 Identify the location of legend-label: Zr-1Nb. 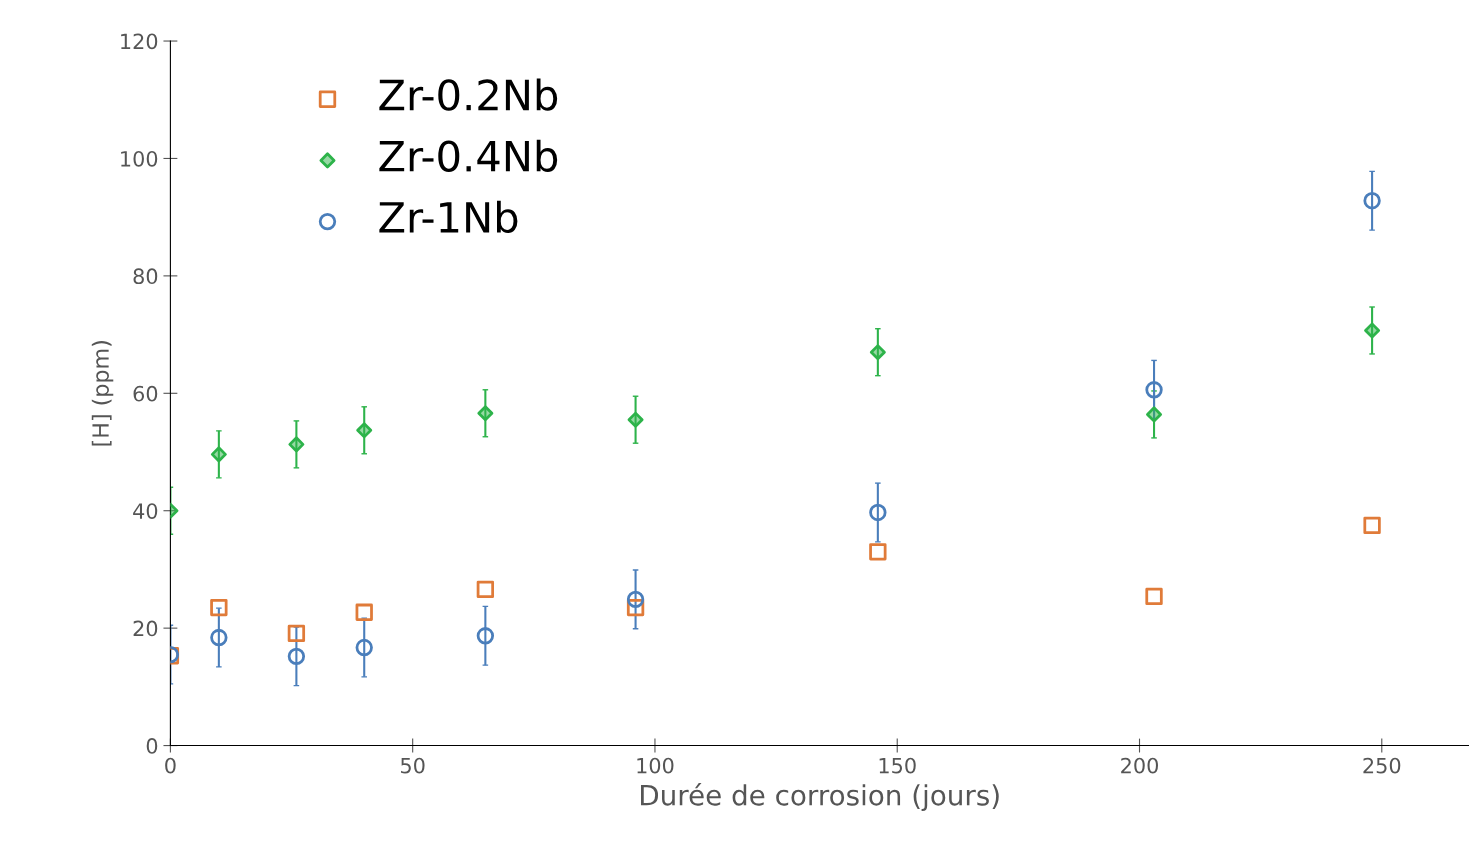
(448, 217).